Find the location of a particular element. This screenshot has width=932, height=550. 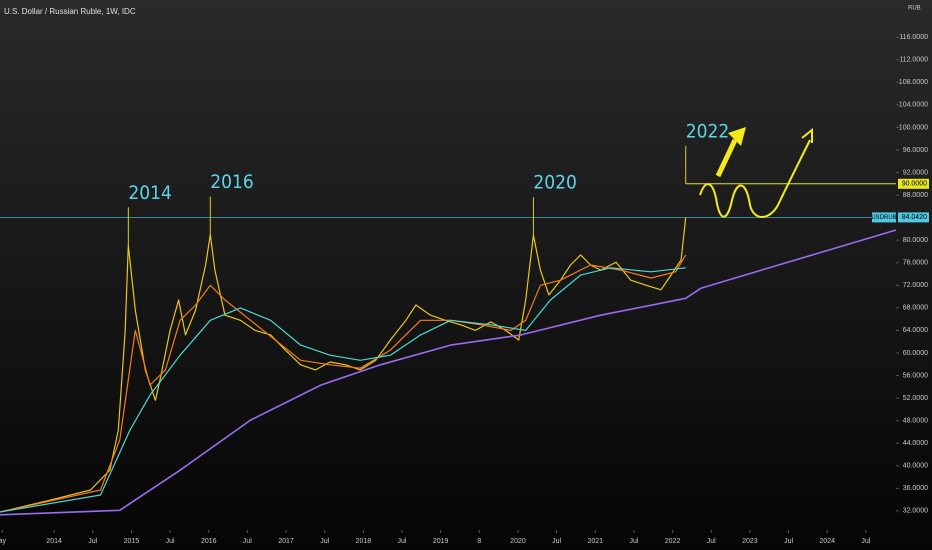

level-label: 84.0420 is located at coordinates (914, 217).